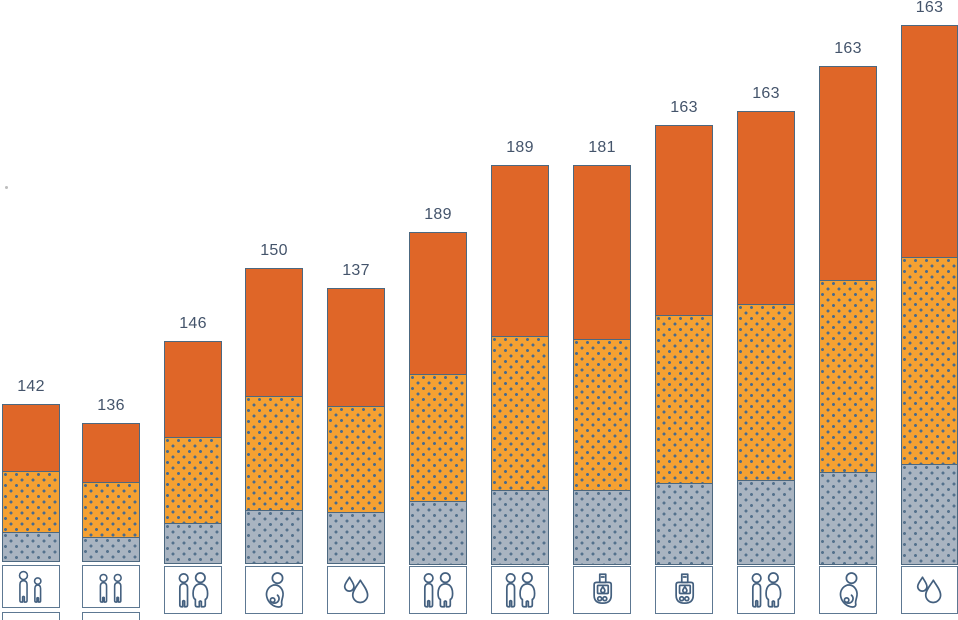 This screenshot has height=620, width=958. What do you see at coordinates (684, 107) in the screenshot?
I see `bar-value-label-9: 163` at bounding box center [684, 107].